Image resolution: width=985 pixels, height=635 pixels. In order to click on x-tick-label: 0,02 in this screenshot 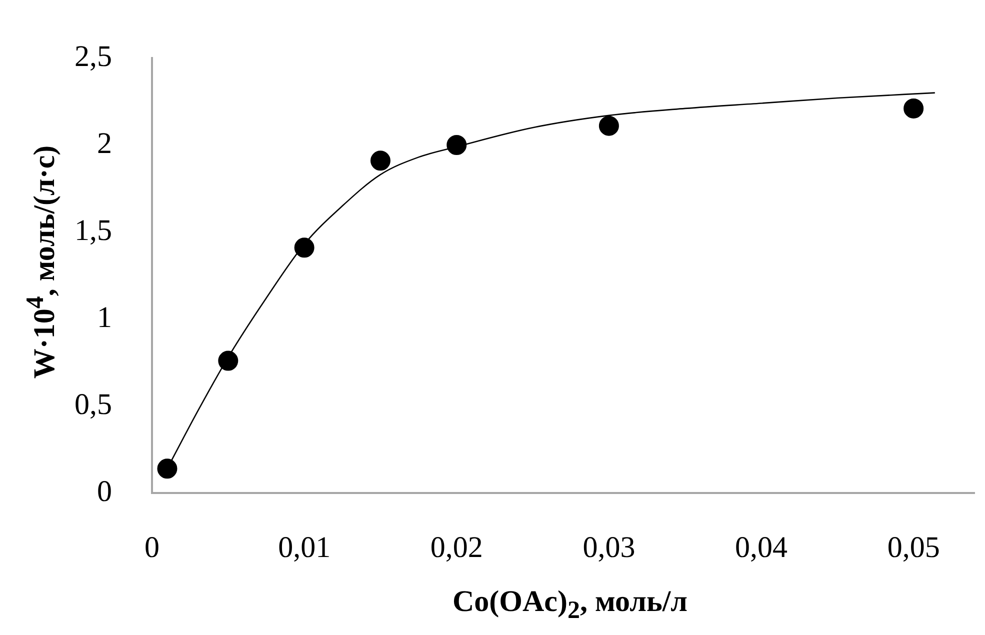, I will do `click(456, 547)`.